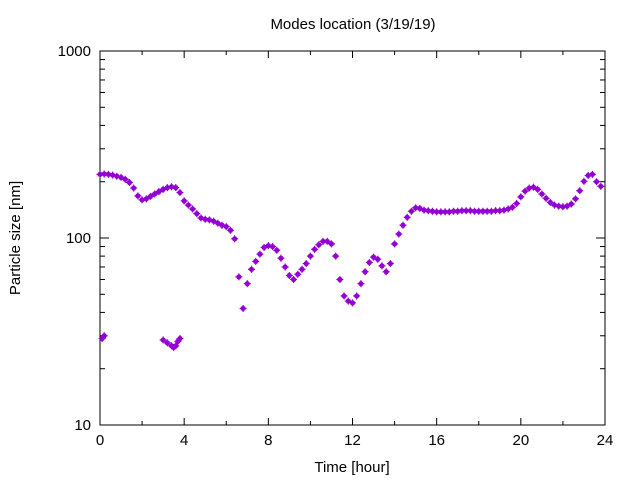 The height and width of the screenshot is (480, 640). I want to click on y-tick-label: 1000, so click(74, 51).